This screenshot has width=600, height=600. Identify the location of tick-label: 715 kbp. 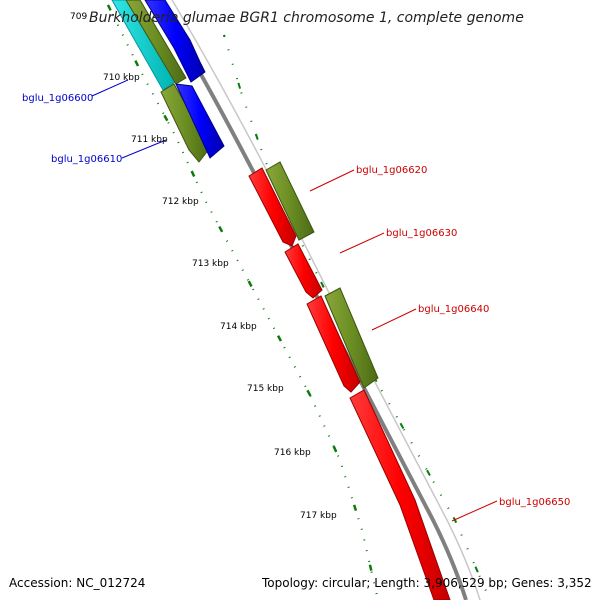
(265, 389).